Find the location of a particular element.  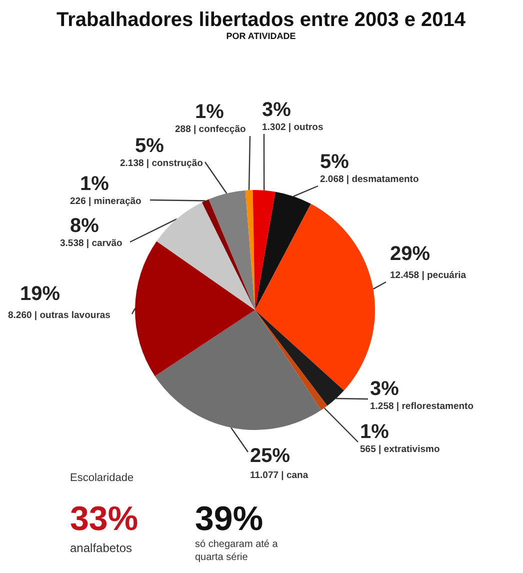

text: 33% is located at coordinates (104, 519).